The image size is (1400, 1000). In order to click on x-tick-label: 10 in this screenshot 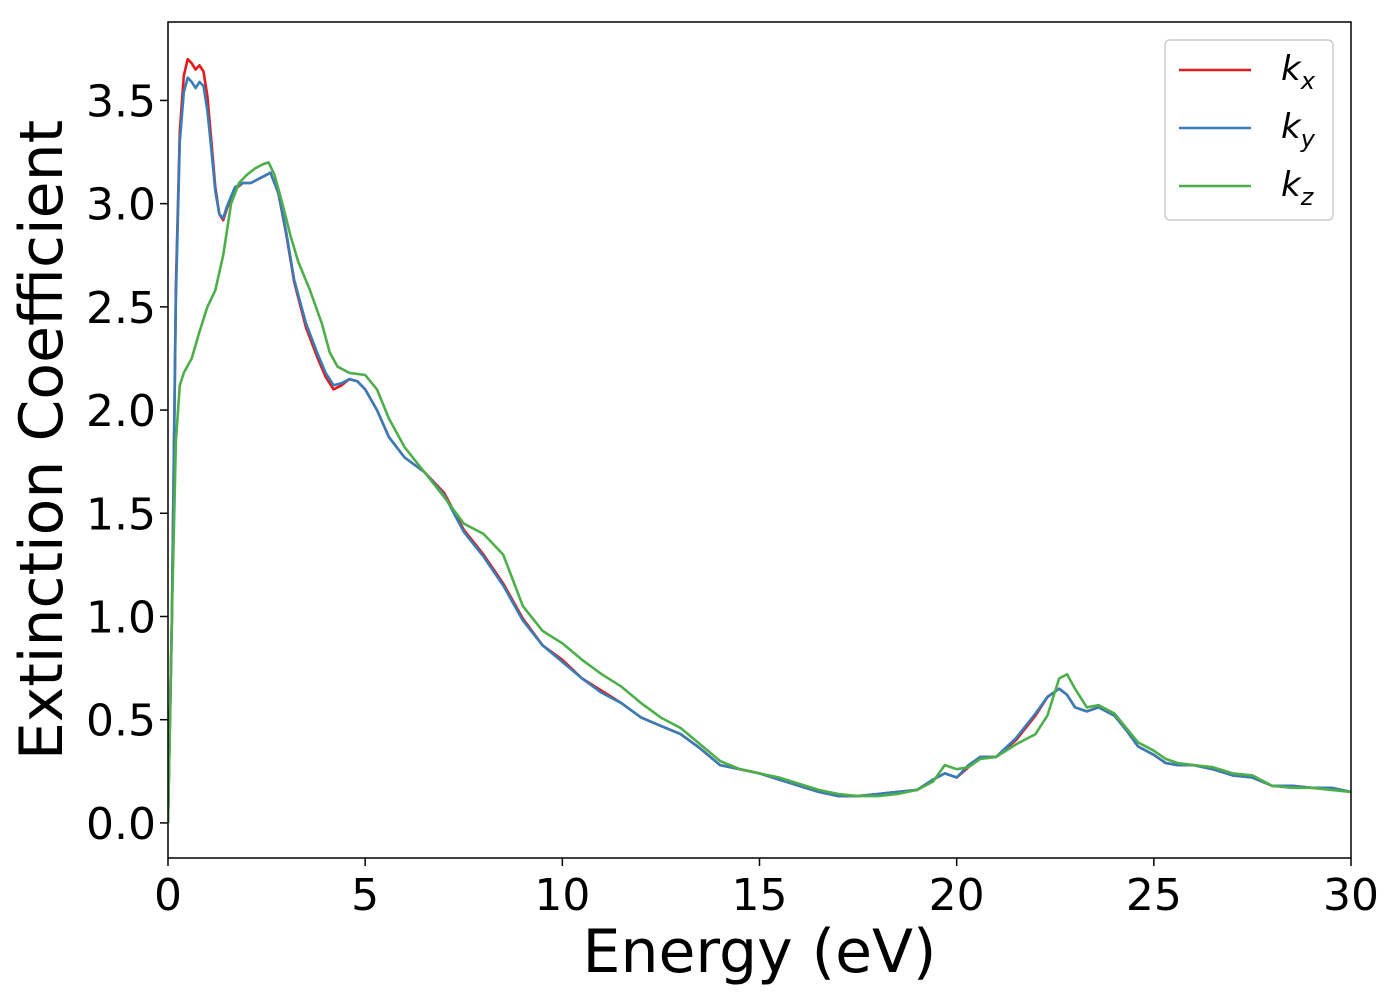, I will do `click(562, 895)`.